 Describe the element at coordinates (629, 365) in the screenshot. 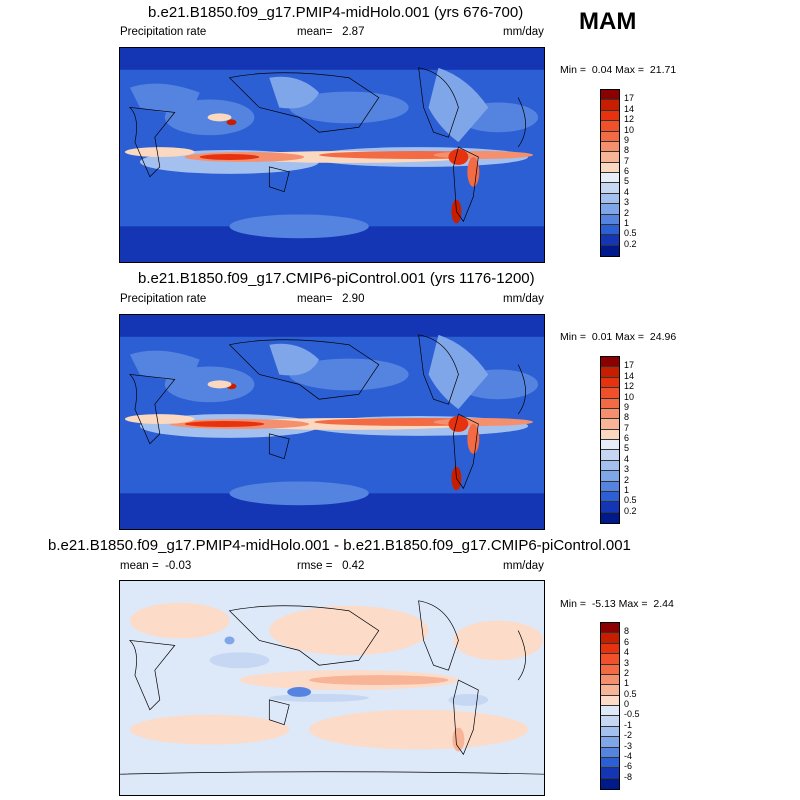

I see `panel2-colorbar-tick-label: 17` at that location.